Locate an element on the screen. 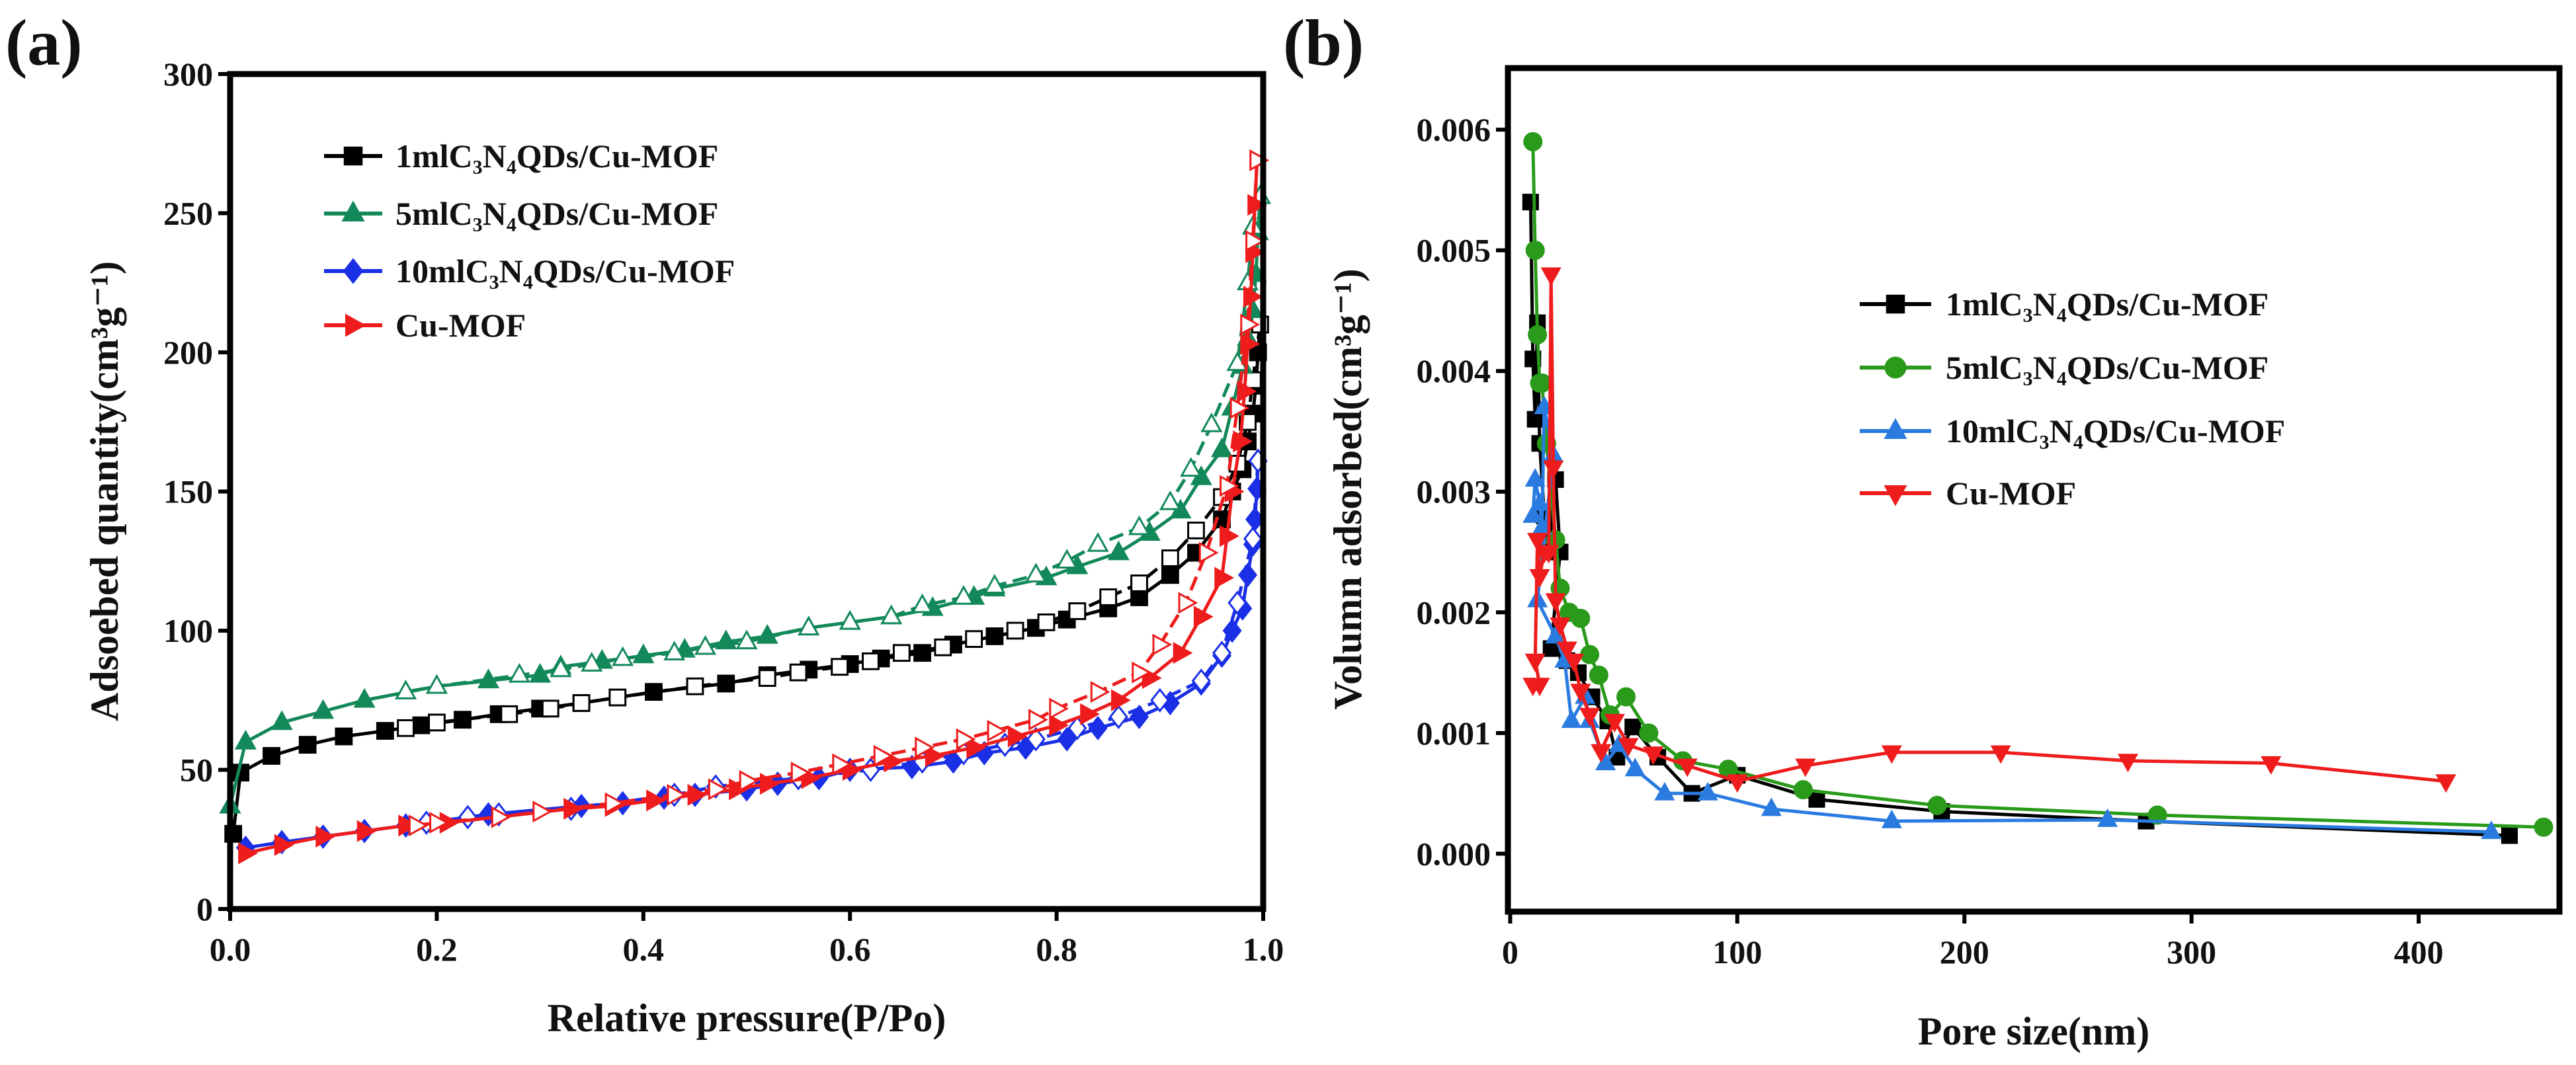 The width and height of the screenshot is (2576, 1065). panel-b-y-axis-title: Volumn adsorbed(cm³g⁻¹) is located at coordinates (1348, 488).